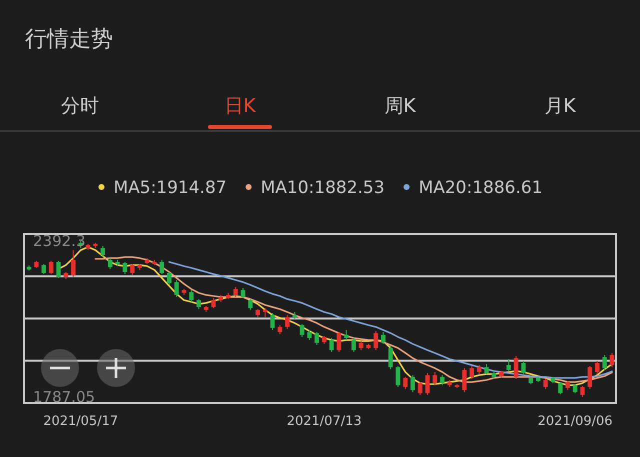 Image resolution: width=640 pixels, height=457 pixels. What do you see at coordinates (575, 421) in the screenshot?
I see `x-tick-label: 2021/09/06` at bounding box center [575, 421].